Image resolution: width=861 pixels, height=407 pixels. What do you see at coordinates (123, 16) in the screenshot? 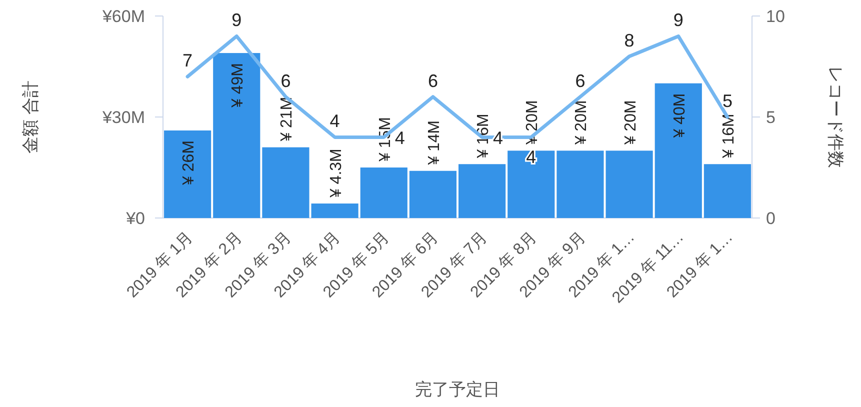
I see `y-tick-label: ¥60M` at bounding box center [123, 16].